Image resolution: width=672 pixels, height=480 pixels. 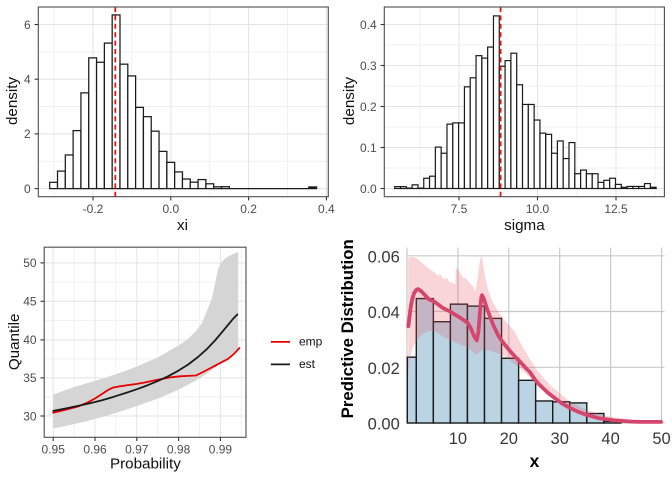 I want to click on svg-text: 10, so click(x=458, y=439).